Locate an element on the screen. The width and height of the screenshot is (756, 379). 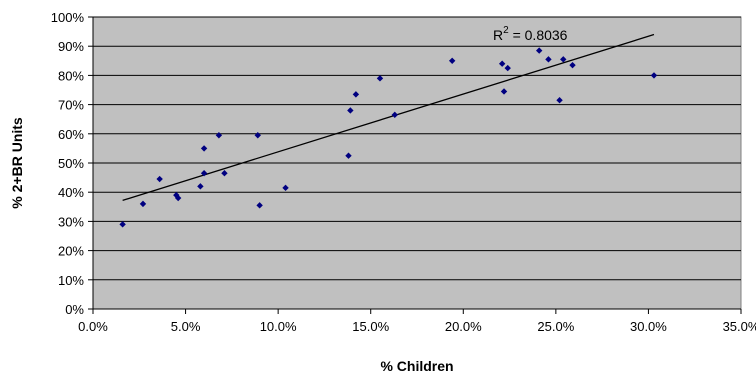
x-axis-ticks: 0.0% 5.0% 10.0% 15.0% 20.0% 25.0% 30.0% 35.0% is located at coordinates (417, 321).